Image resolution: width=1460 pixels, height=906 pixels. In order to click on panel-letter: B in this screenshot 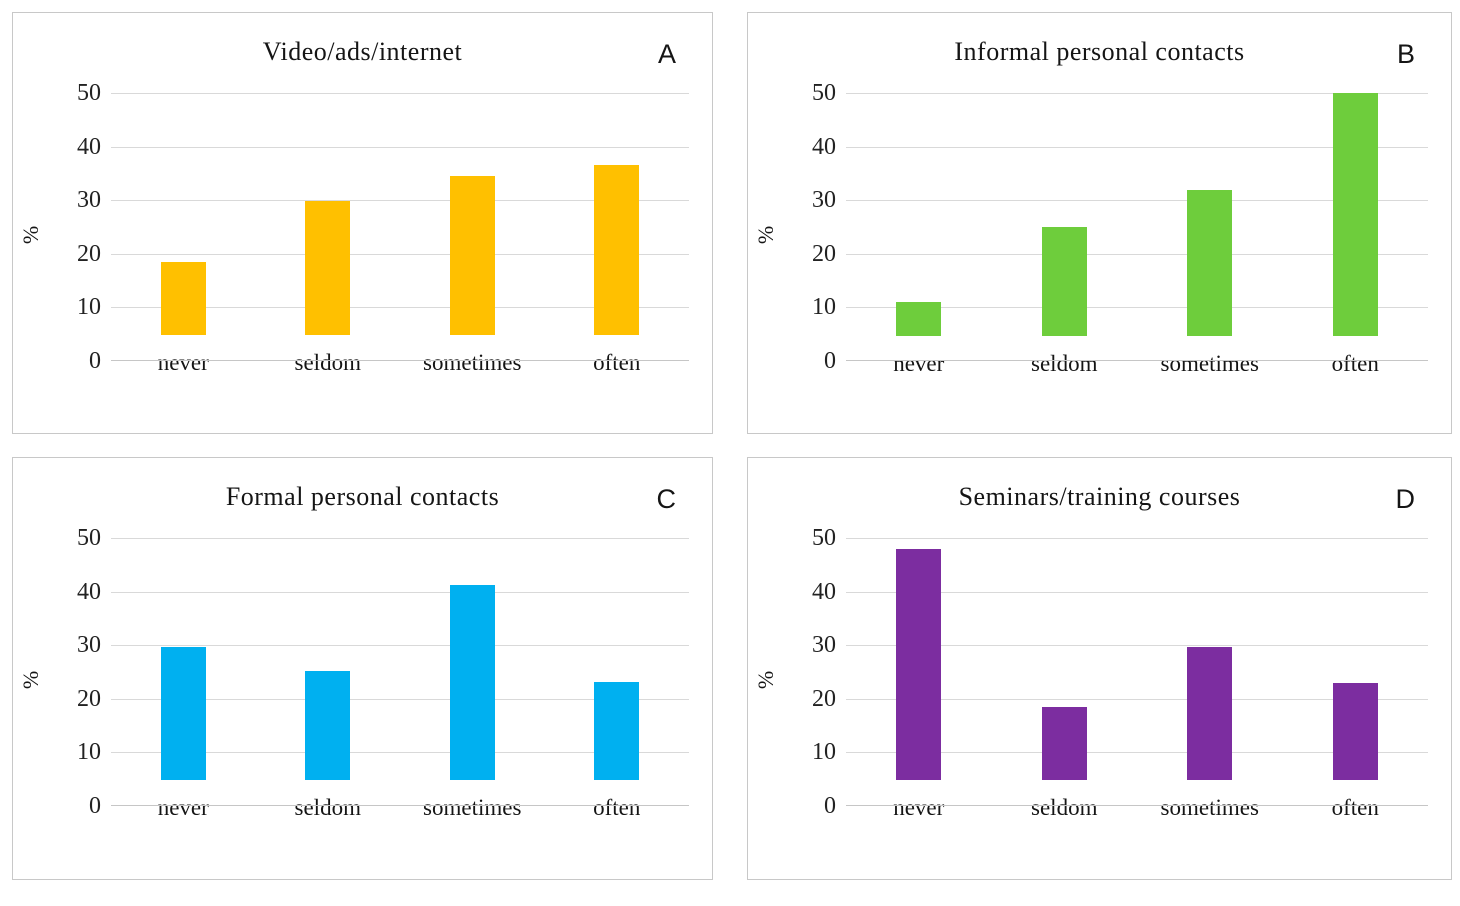, I will do `click(1405, 54)`.